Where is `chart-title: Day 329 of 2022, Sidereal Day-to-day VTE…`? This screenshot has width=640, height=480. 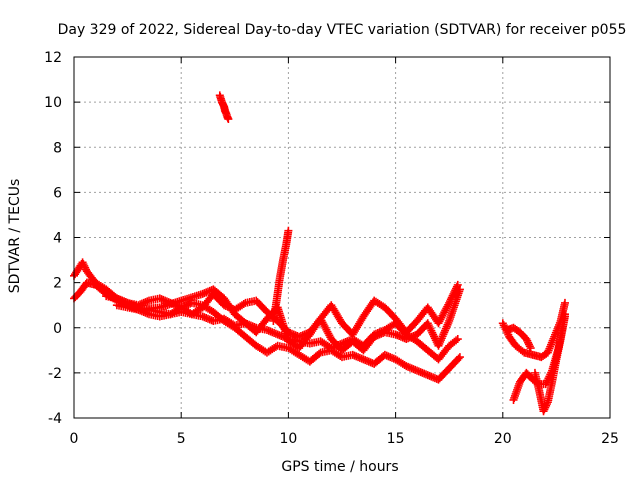 chart-title: Day 329 of 2022, Sidereal Day-to-day VTE… is located at coordinates (342, 30).